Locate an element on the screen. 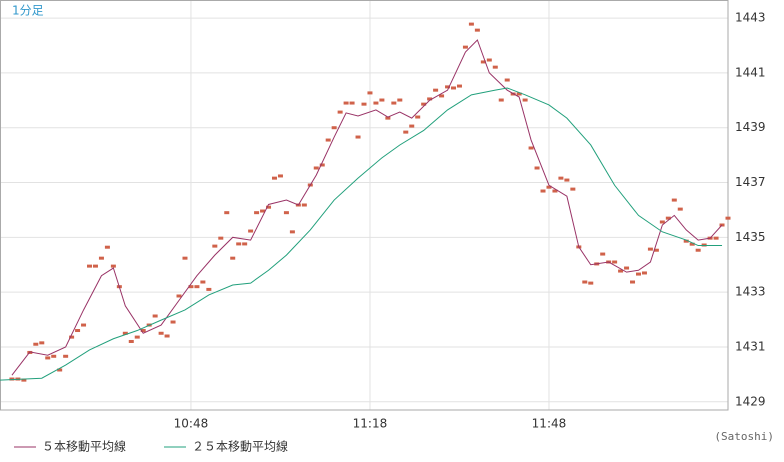  x-tick-label: 11:18 is located at coordinates (370, 424).